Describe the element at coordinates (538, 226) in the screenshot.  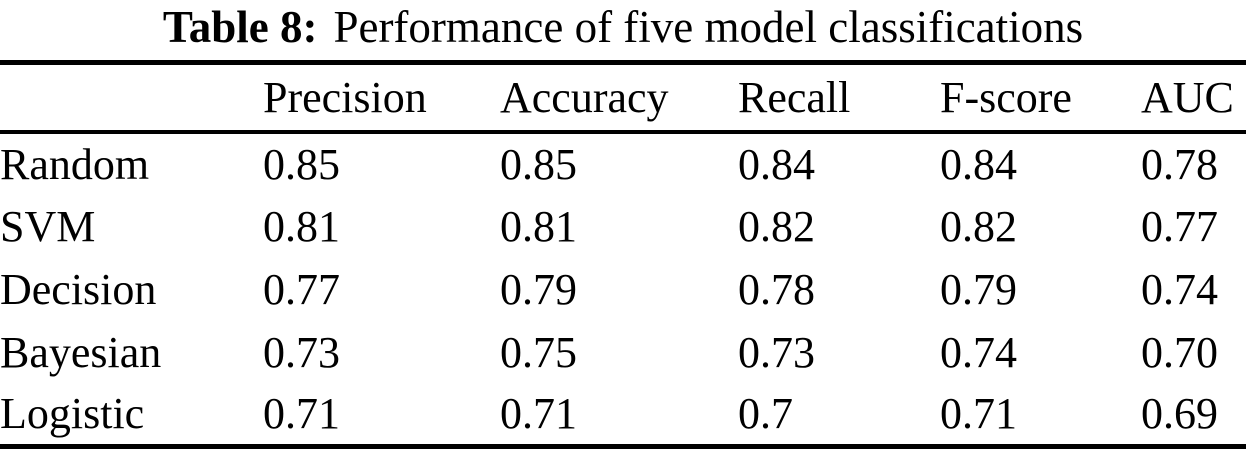
I see `cell-accuracy: 0.81` at that location.